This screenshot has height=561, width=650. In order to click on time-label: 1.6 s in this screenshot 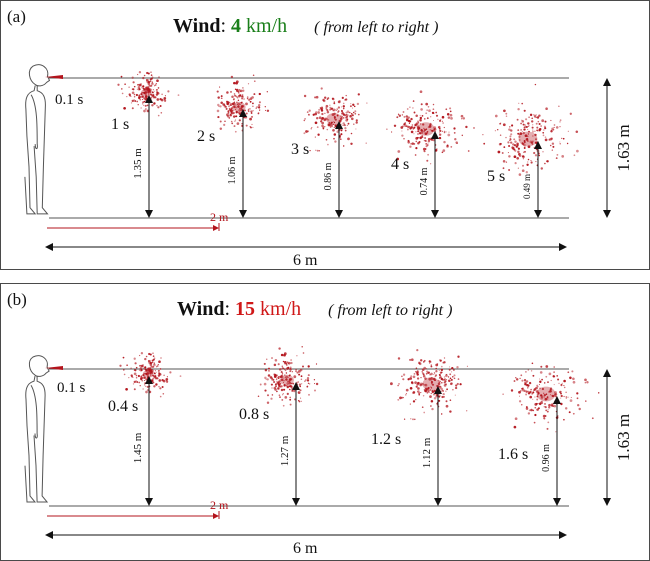, I will do `click(513, 454)`.